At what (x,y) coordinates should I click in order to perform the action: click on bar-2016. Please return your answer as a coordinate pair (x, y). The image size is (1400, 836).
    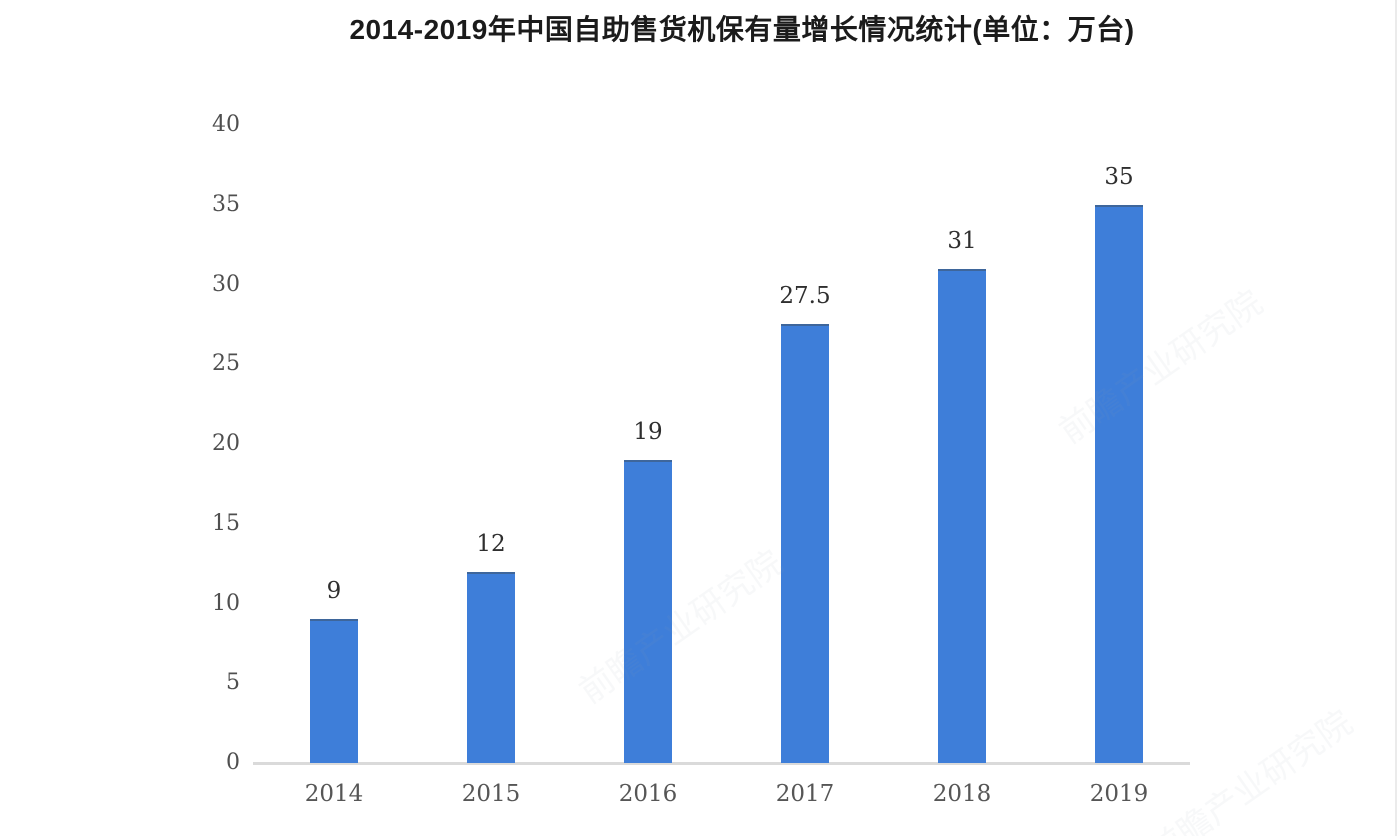
    Looking at the image, I should click on (648, 611).